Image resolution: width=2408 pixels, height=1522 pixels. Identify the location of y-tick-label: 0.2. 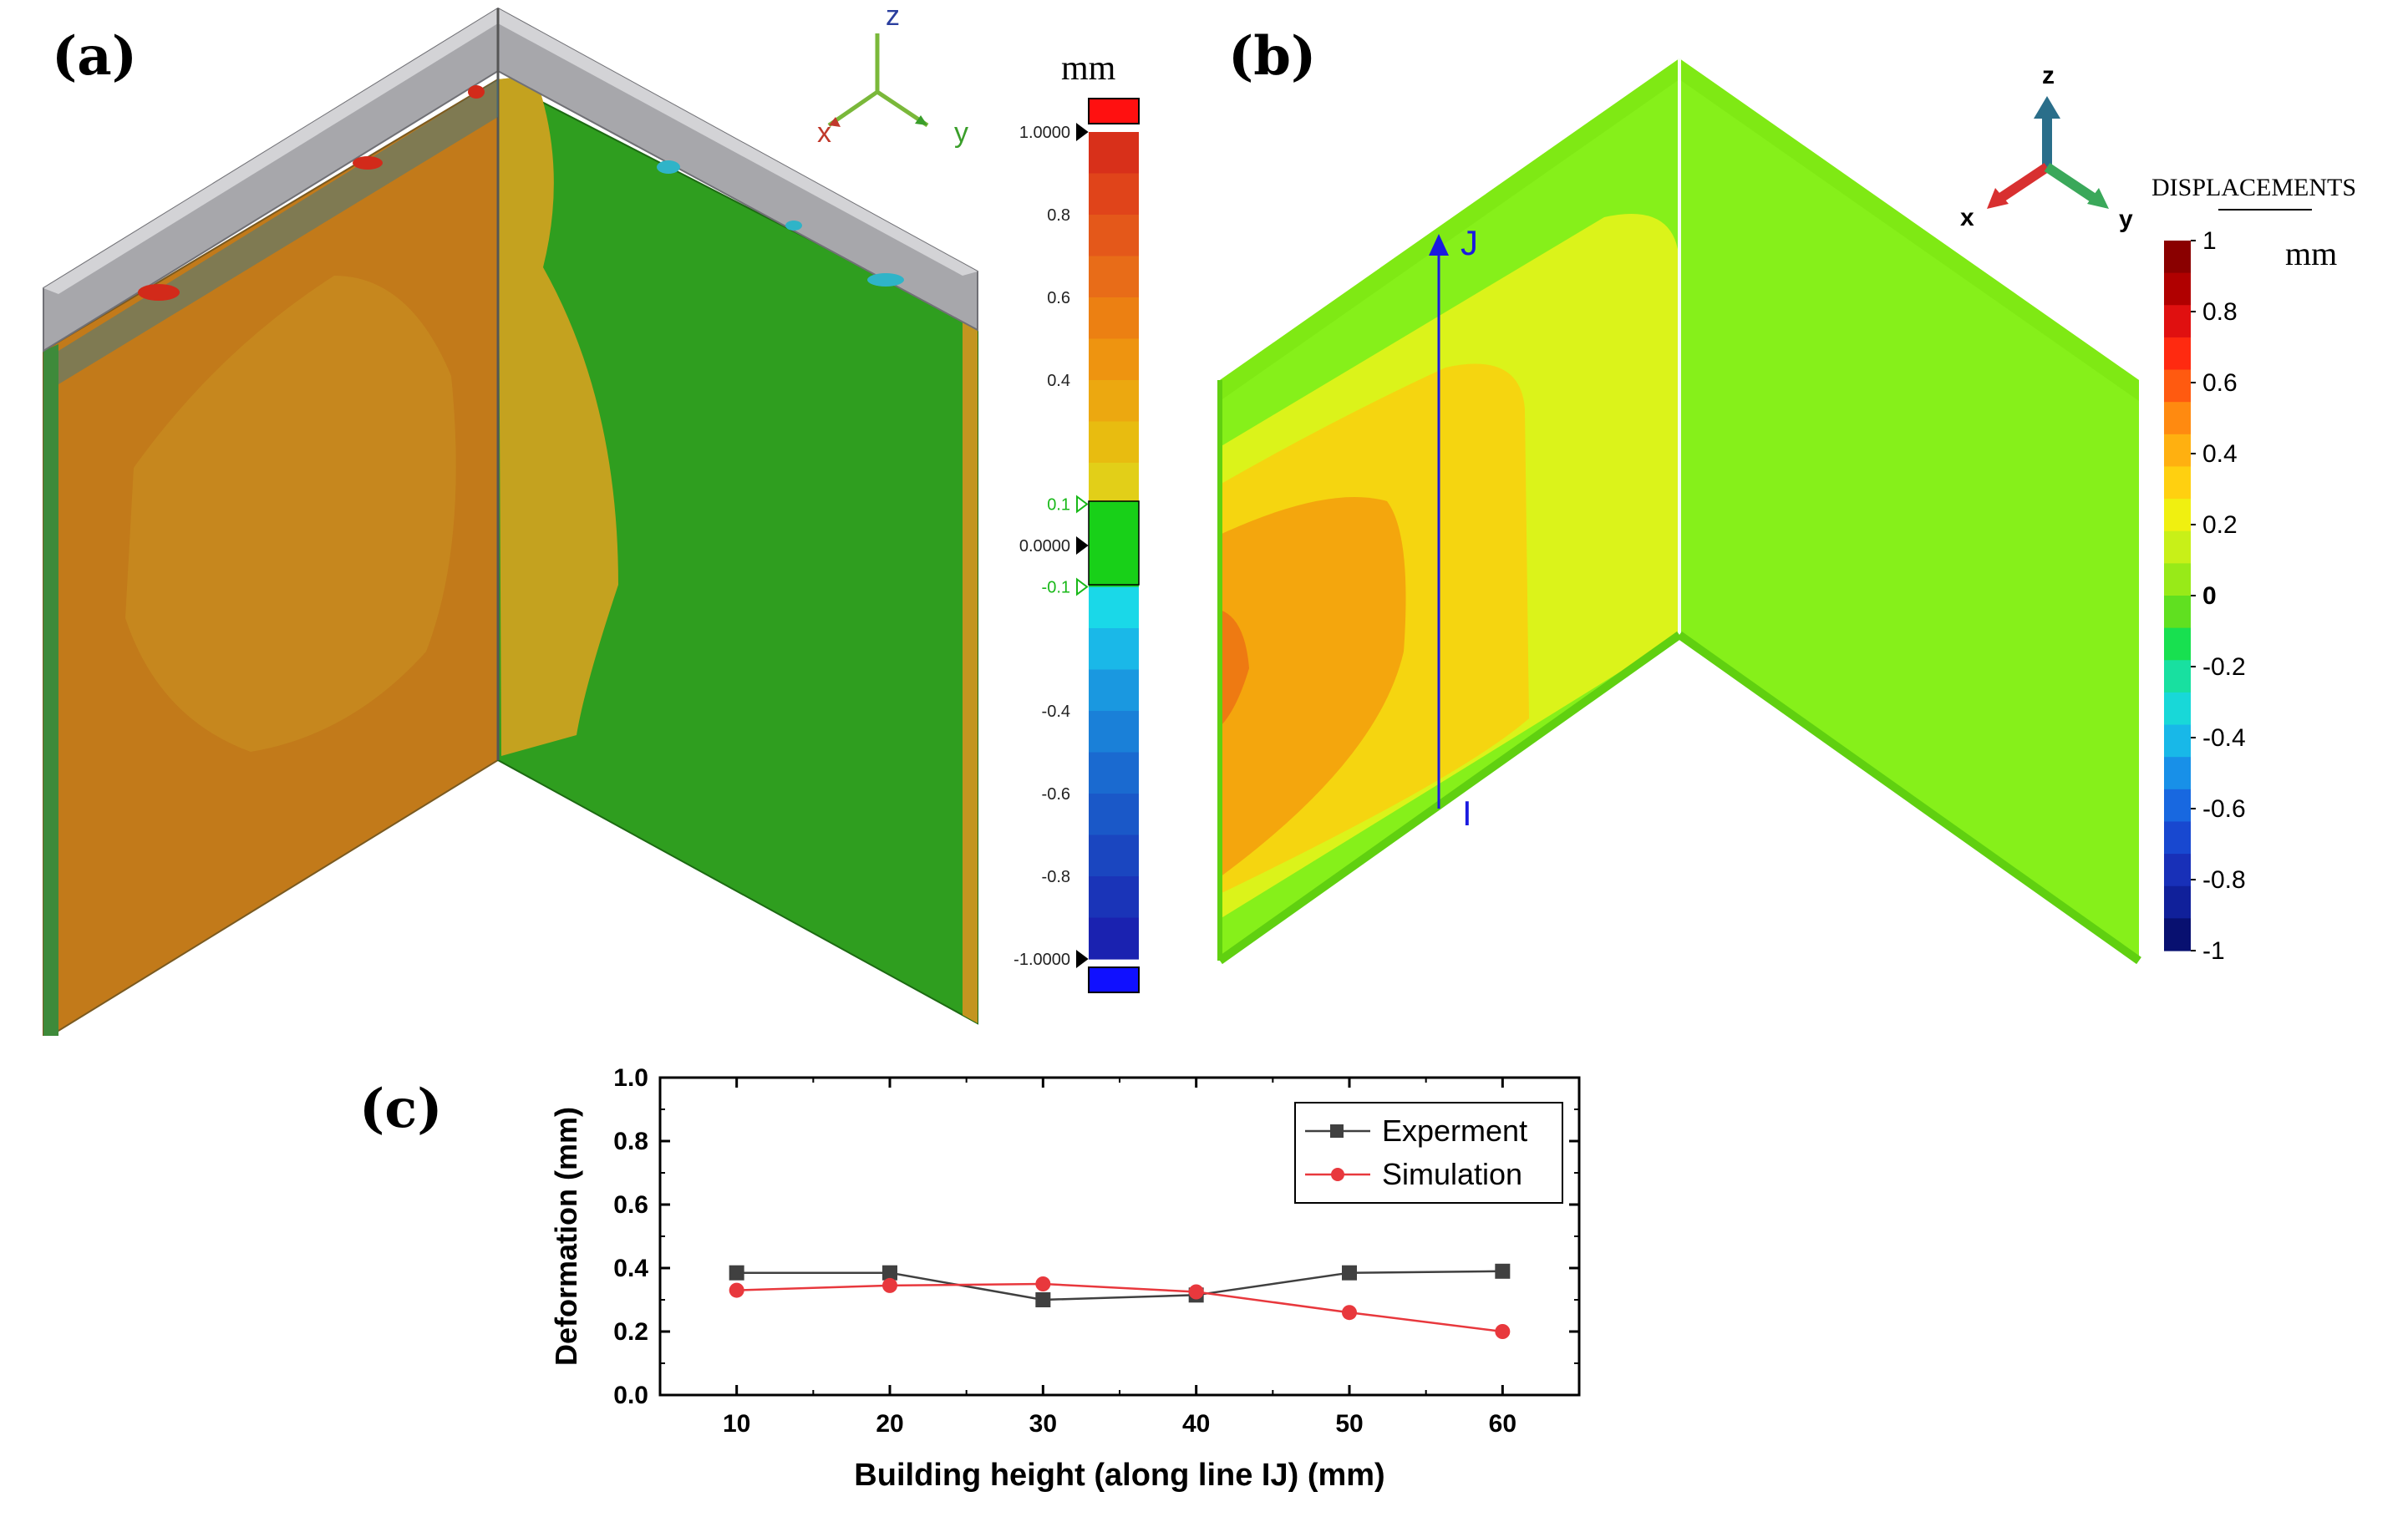
(631, 1332).